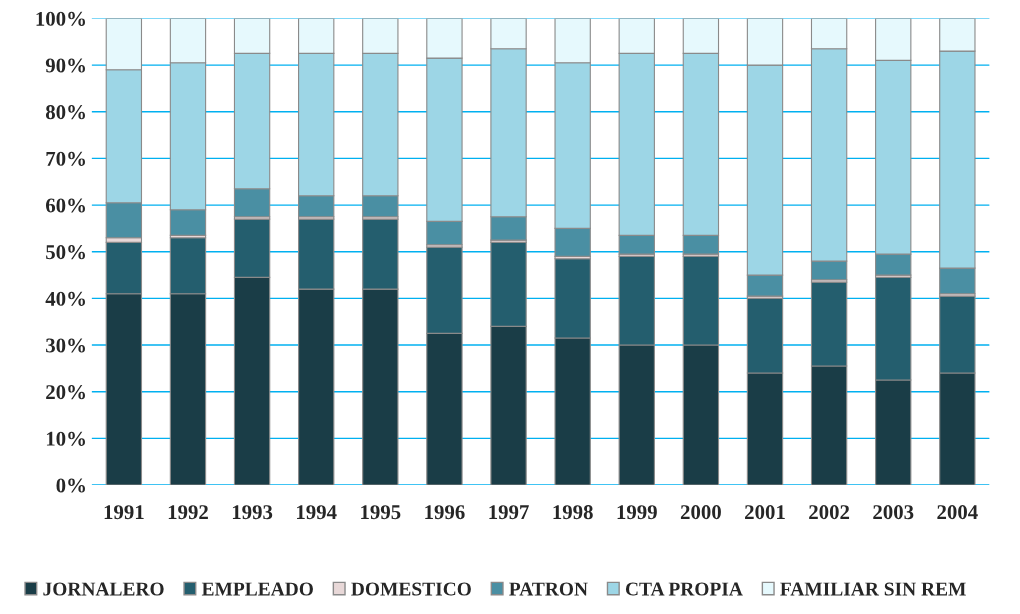  Describe the element at coordinates (70, 485) in the screenshot. I see `y-tick-label: 0%` at that location.